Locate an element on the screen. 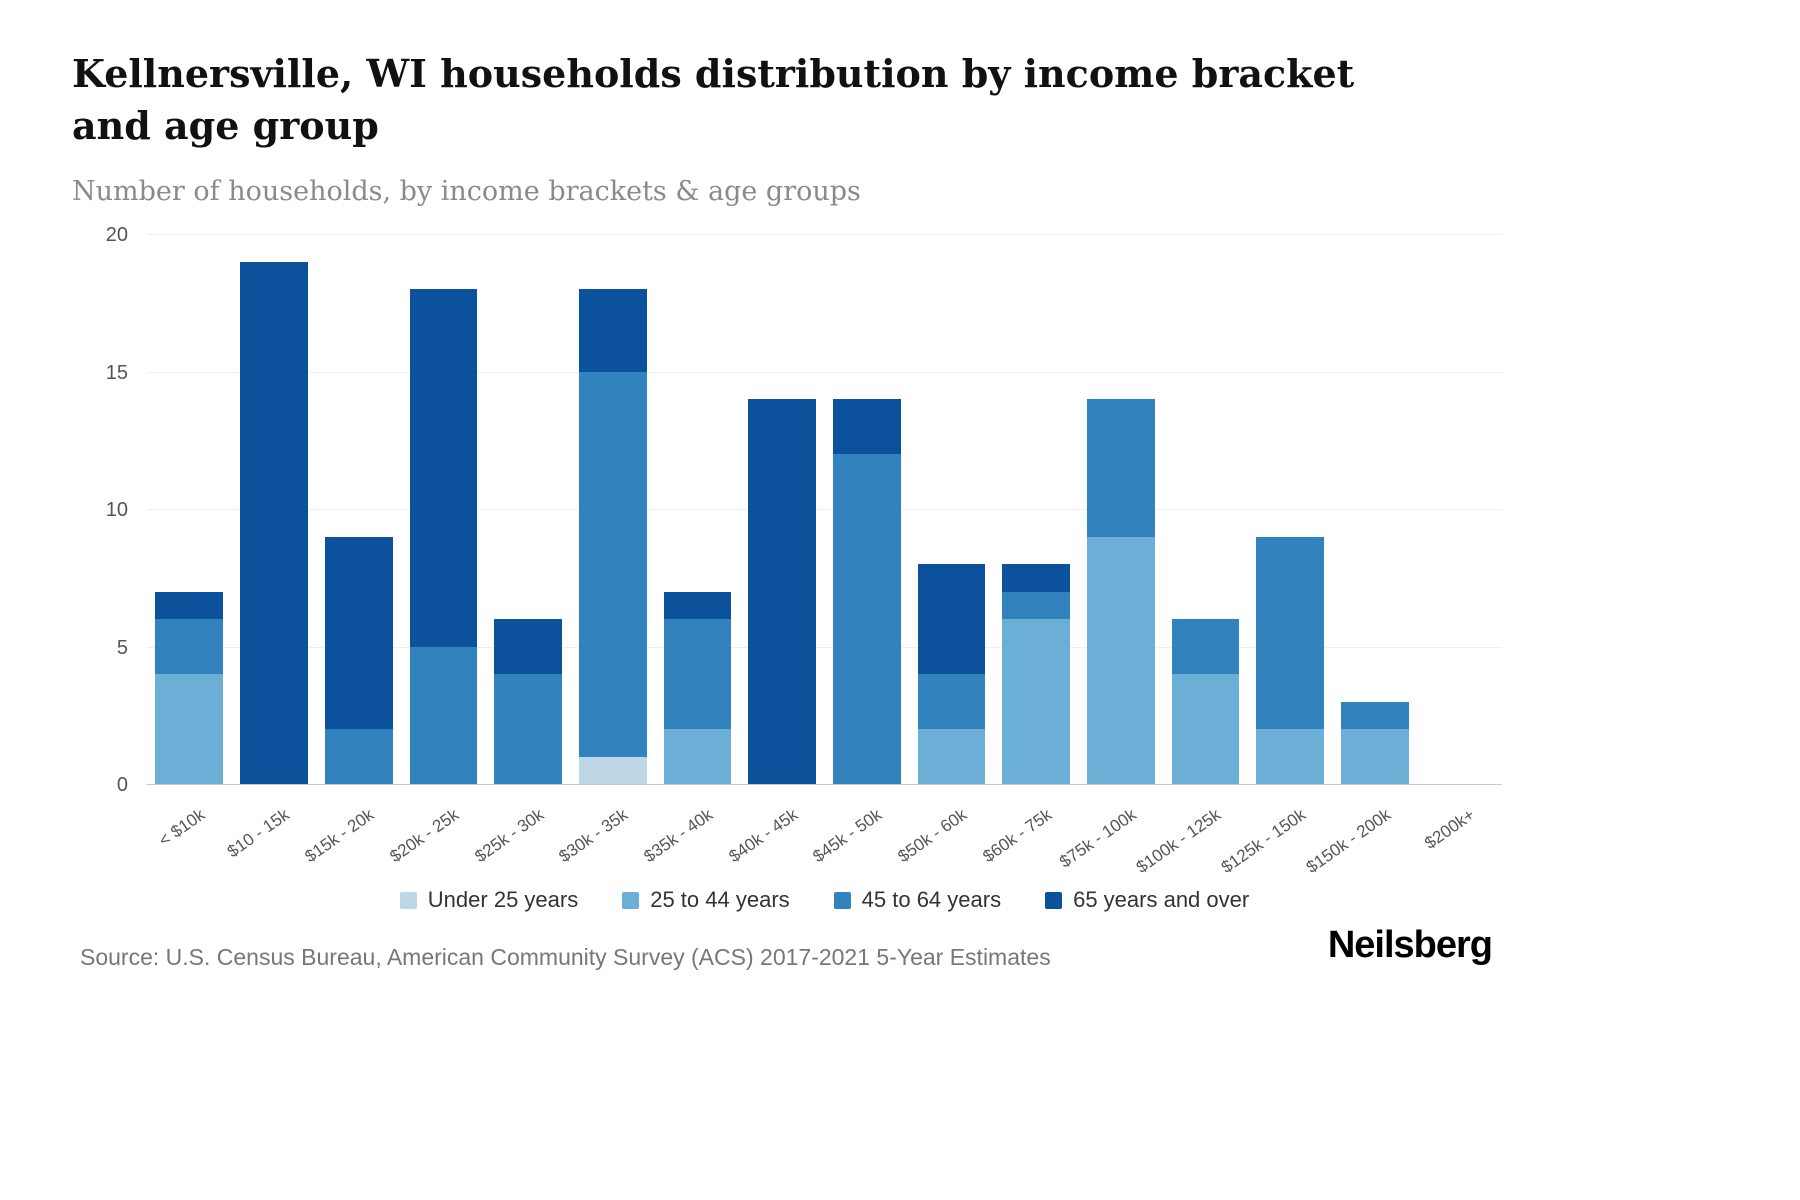 The width and height of the screenshot is (1800, 1200). legend-label: 65 years and over is located at coordinates (1161, 899).